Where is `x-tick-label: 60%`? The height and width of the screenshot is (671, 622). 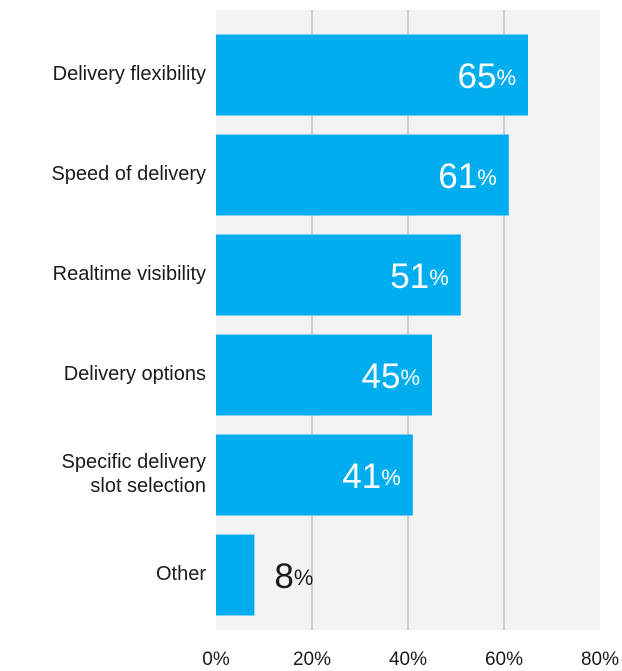
x-tick-label: 60% is located at coordinates (504, 659).